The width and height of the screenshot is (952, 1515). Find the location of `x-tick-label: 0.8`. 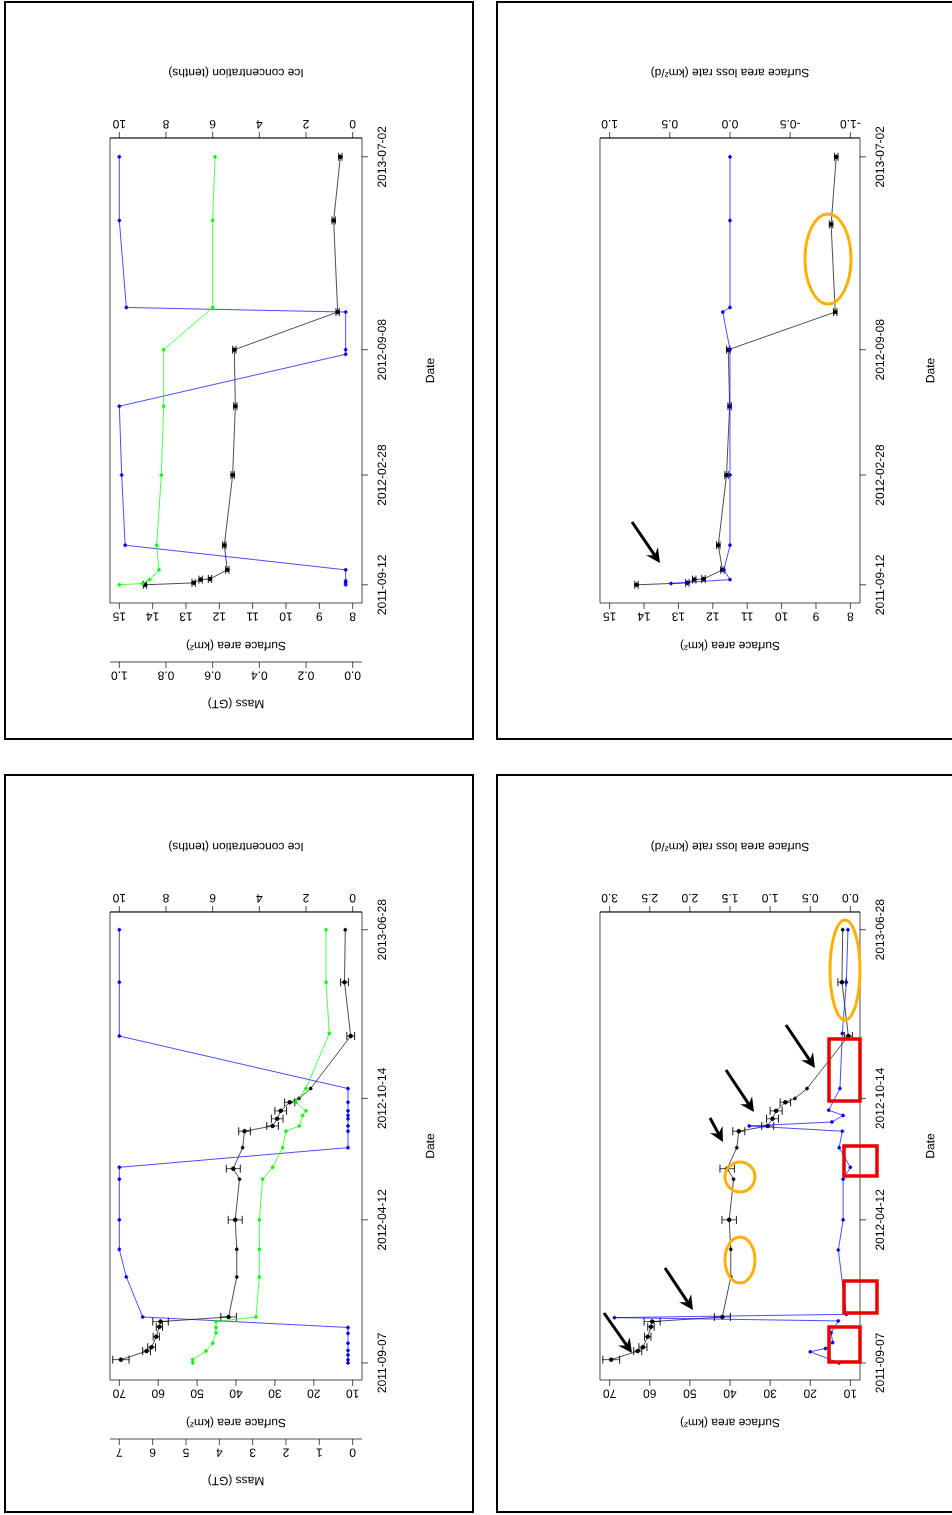

x-tick-label: 0.8 is located at coordinates (166, 675).